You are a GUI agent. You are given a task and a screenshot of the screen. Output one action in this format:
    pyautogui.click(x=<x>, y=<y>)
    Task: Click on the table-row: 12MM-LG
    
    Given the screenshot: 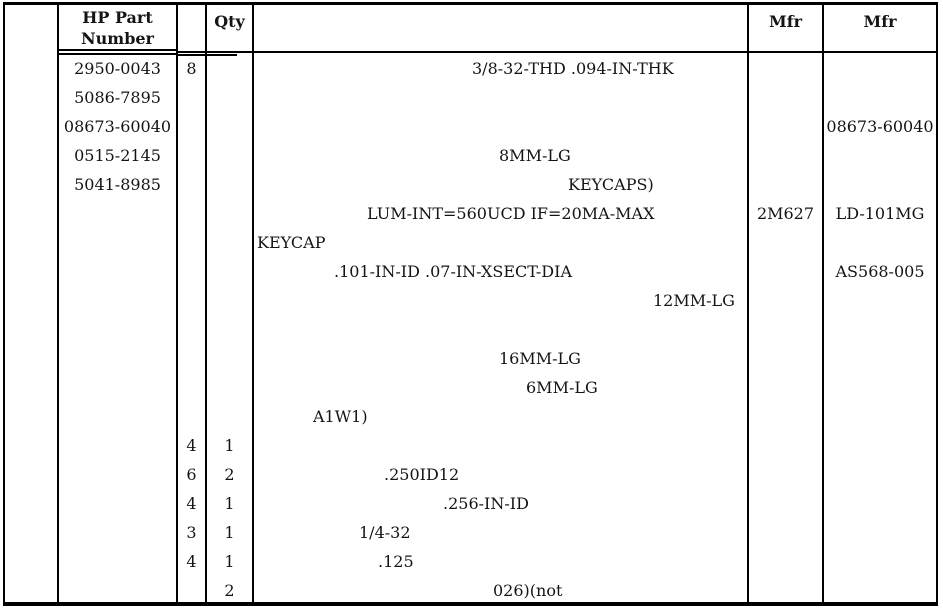 What is the action you would take?
    pyautogui.click(x=471, y=300)
    